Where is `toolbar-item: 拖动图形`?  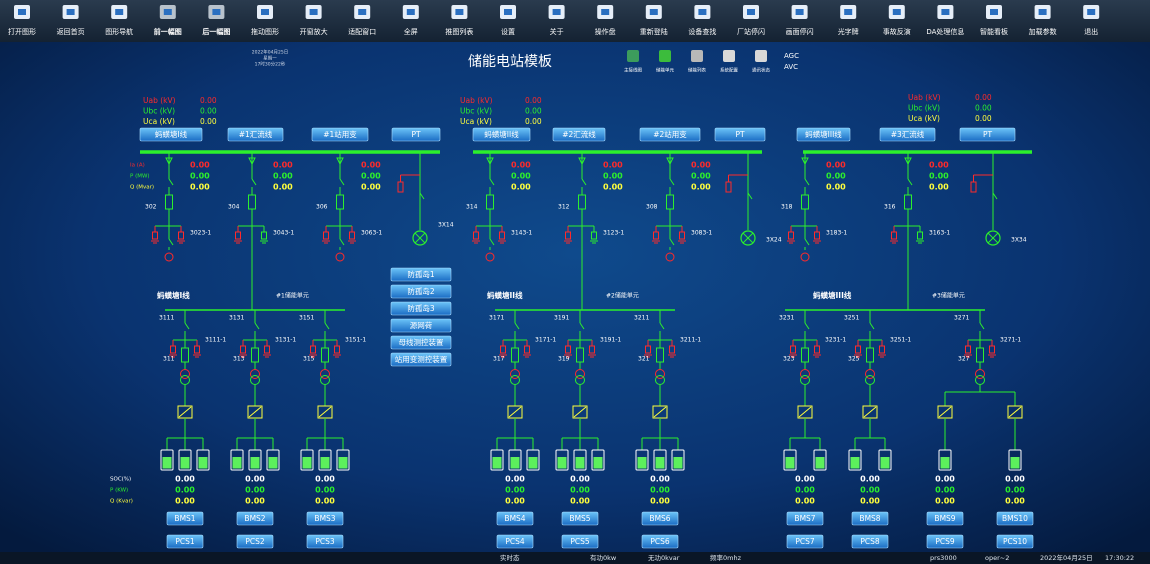
toolbar-item: 拖动图形 is located at coordinates (265, 20).